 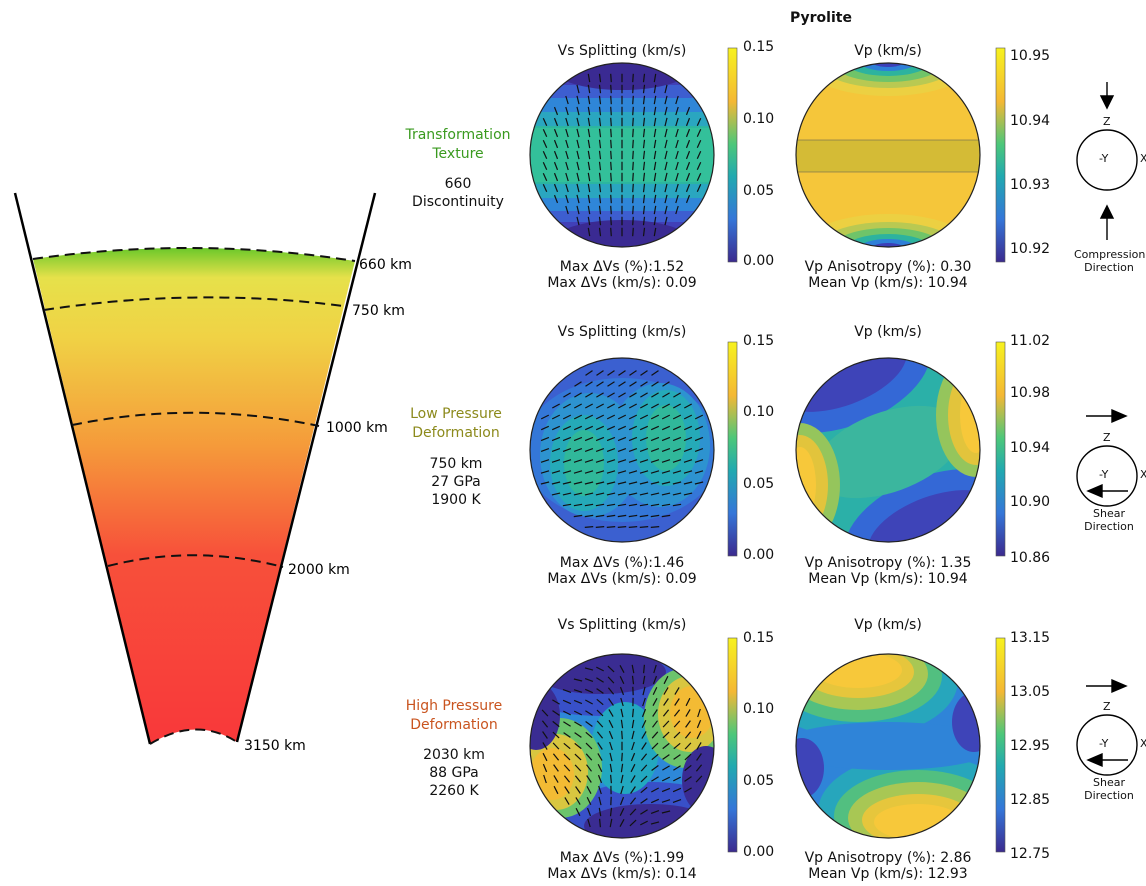 What do you see at coordinates (456, 464) in the screenshot?
I see `row2-cond-1: 750 km` at bounding box center [456, 464].